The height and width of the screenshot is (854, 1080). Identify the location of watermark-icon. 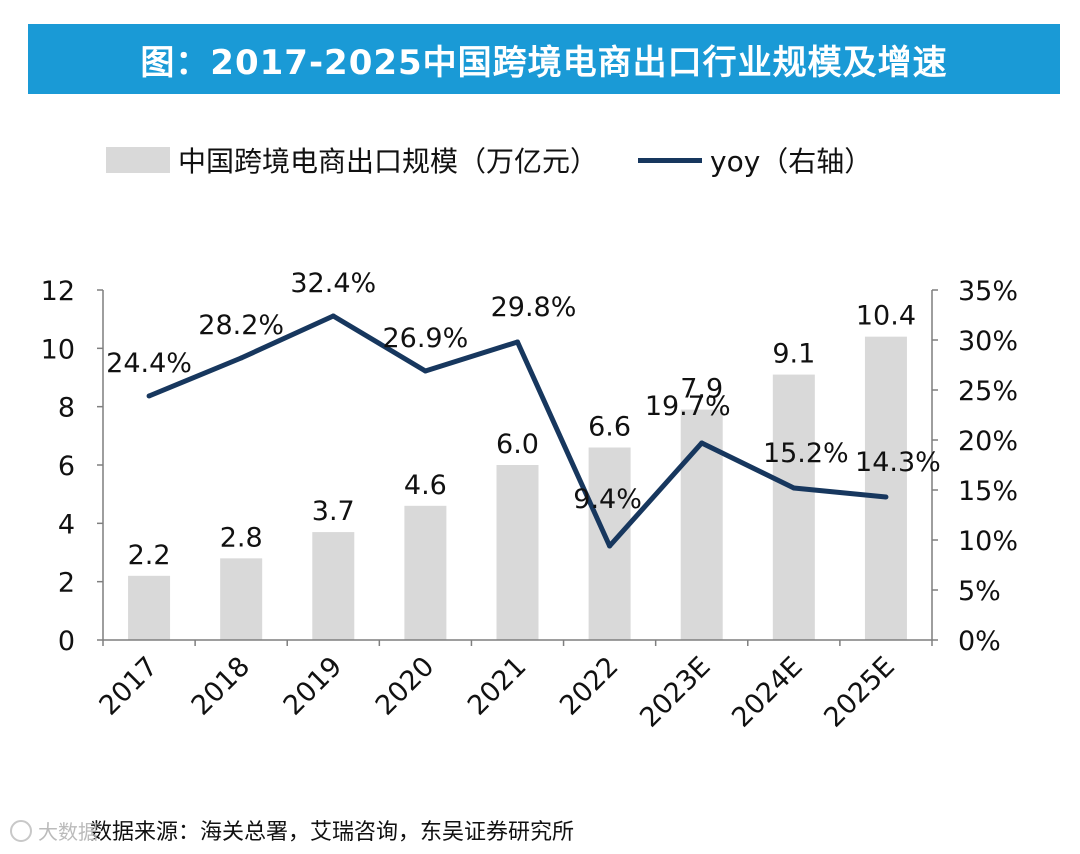
(21, 830).